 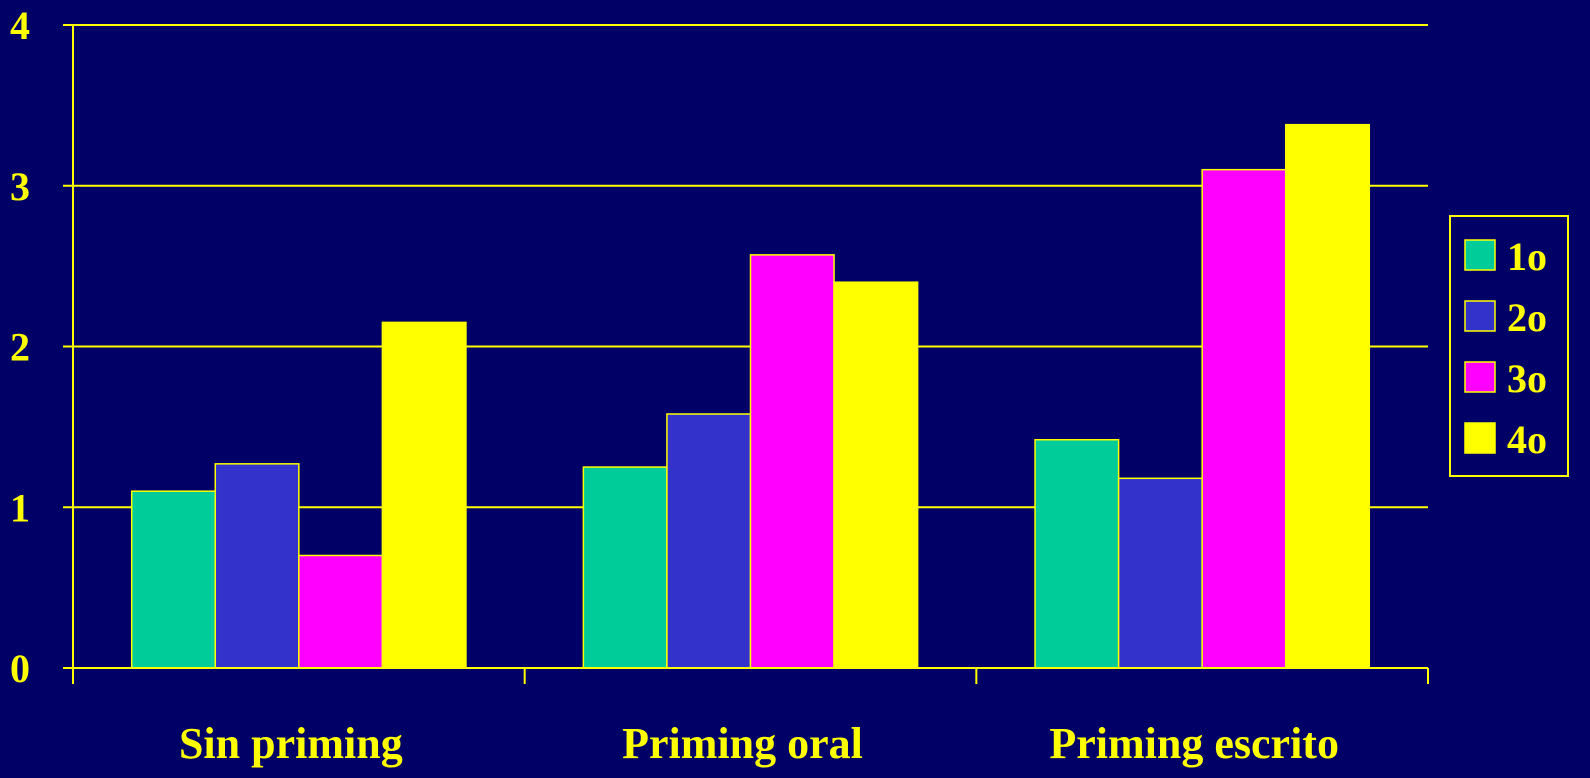 What do you see at coordinates (1194, 743) in the screenshot?
I see `x-category-label: Priming escrito` at bounding box center [1194, 743].